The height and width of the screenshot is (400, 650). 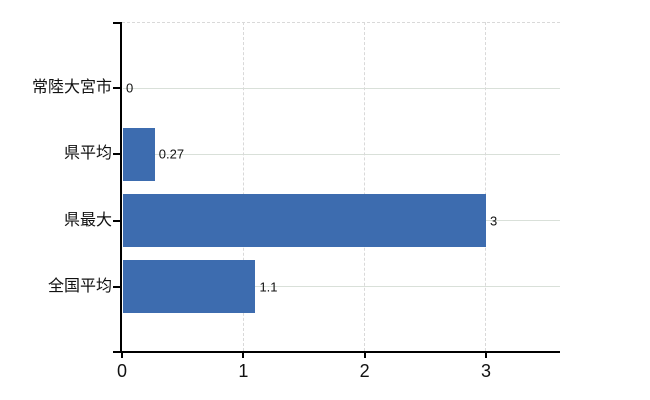 What do you see at coordinates (493, 221) in the screenshot?
I see `bar-value-label: 3` at bounding box center [493, 221].